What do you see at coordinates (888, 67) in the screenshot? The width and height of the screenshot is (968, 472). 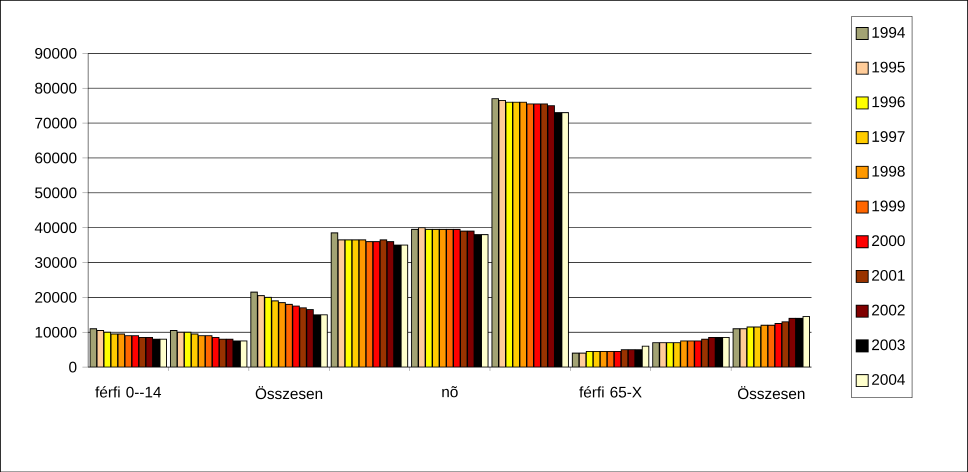 I see `legend-label: 1995` at bounding box center [888, 67].